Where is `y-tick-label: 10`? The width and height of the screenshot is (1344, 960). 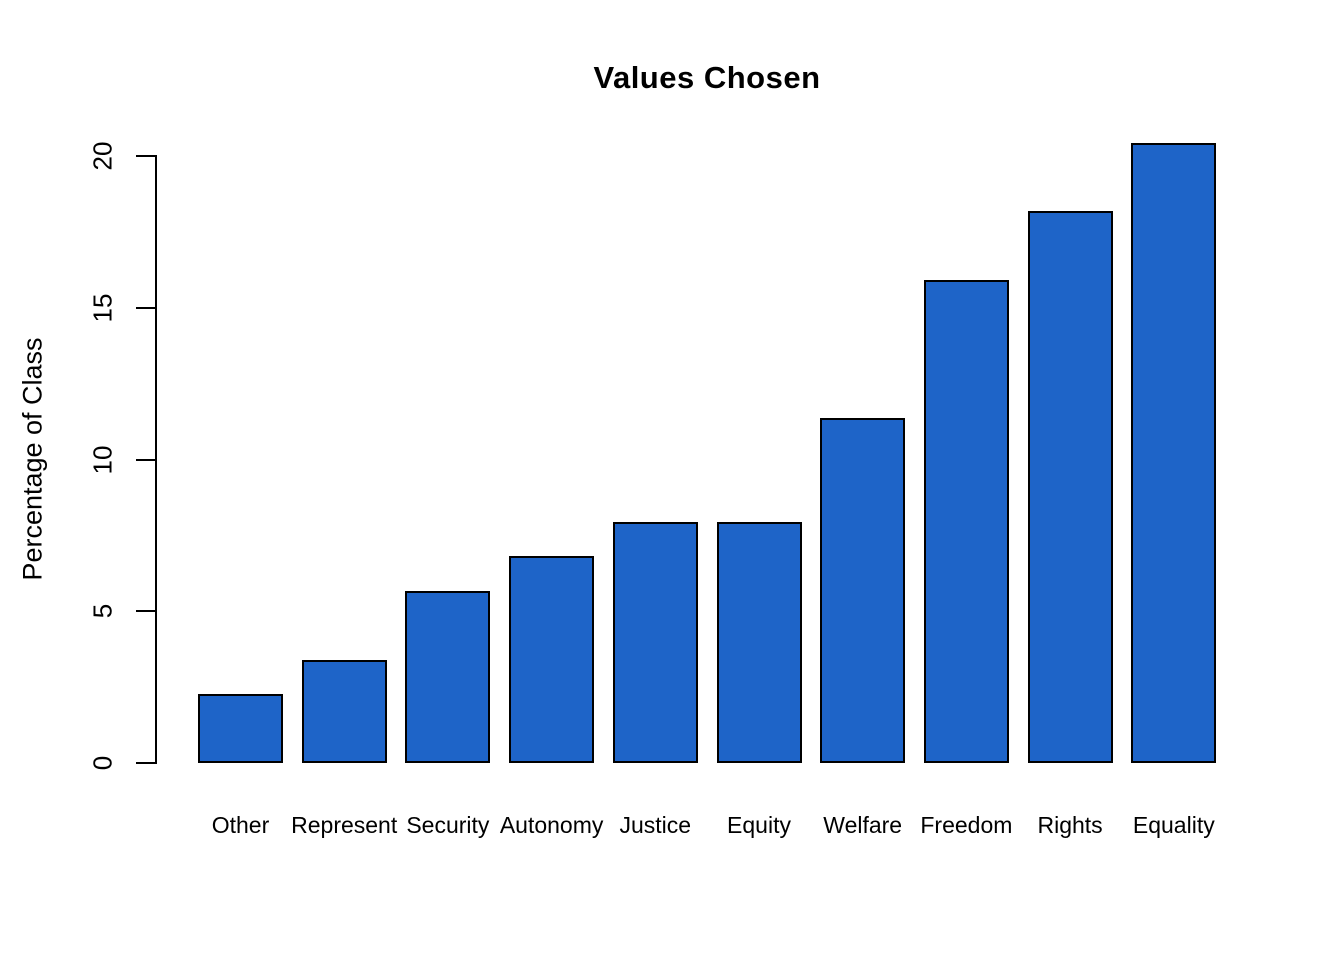 y-tick-label: 10 is located at coordinates (102, 460).